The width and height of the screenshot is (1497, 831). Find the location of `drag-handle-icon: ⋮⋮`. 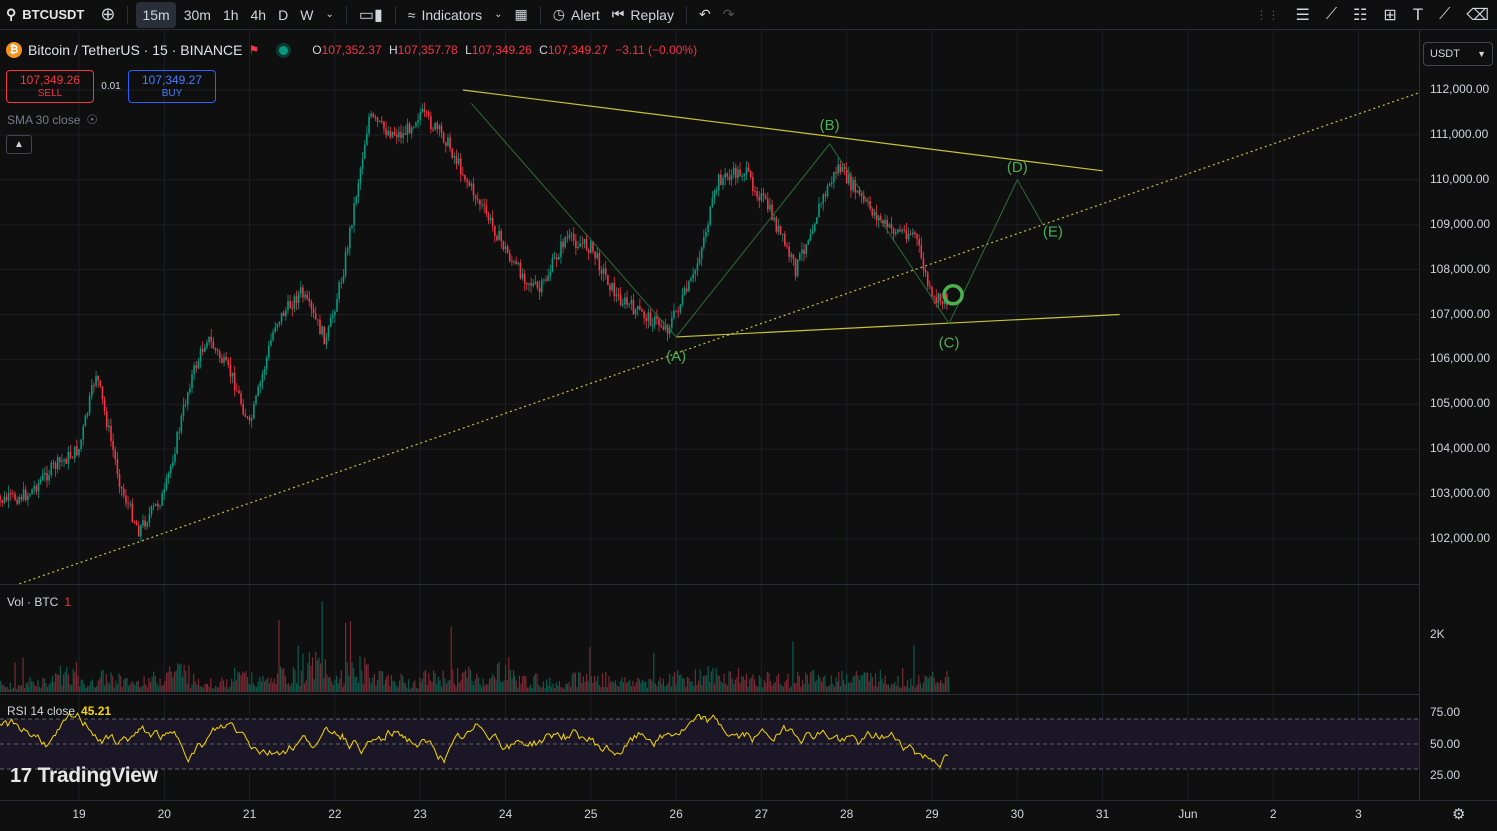

drag-handle-icon: ⋮⋮ is located at coordinates (1267, 15).